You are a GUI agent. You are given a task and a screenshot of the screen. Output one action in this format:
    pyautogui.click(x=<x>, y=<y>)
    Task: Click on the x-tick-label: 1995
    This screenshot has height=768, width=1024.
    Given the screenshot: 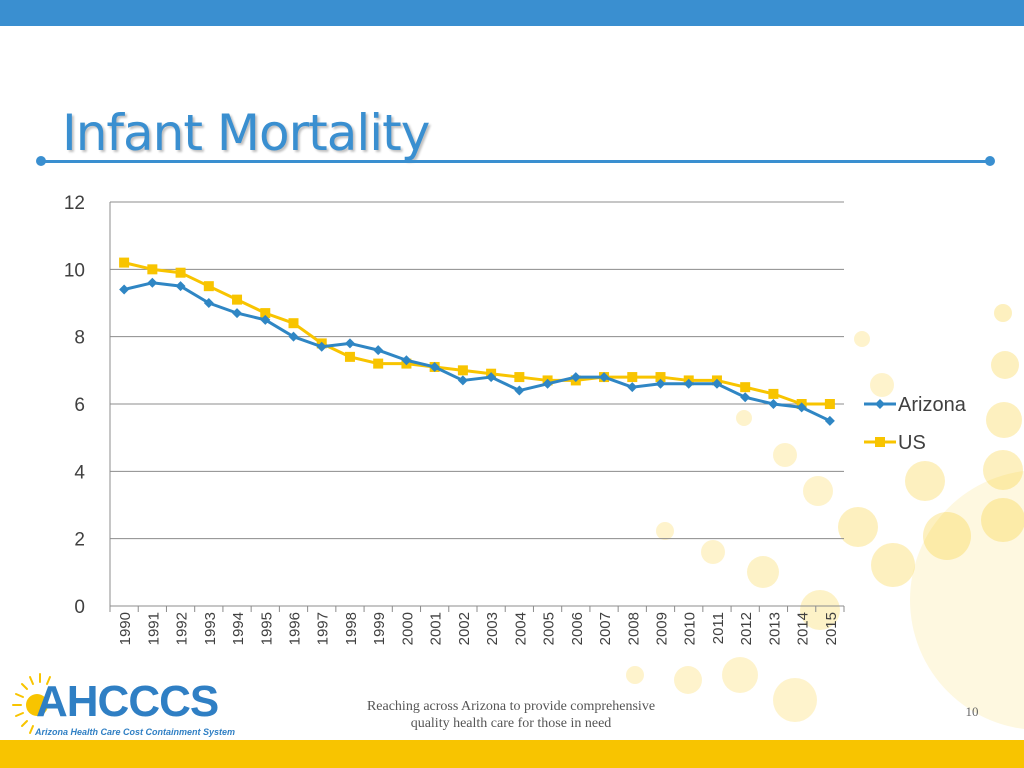 What is the action you would take?
    pyautogui.click(x=266, y=628)
    